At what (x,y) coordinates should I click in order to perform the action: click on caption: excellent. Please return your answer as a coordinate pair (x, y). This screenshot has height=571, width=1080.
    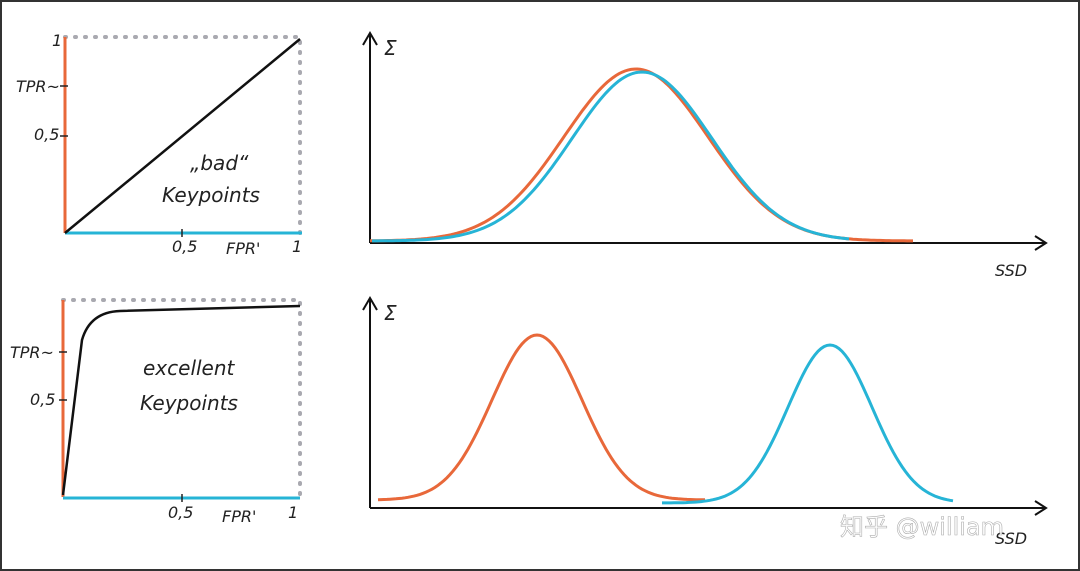
    Looking at the image, I should click on (189, 368).